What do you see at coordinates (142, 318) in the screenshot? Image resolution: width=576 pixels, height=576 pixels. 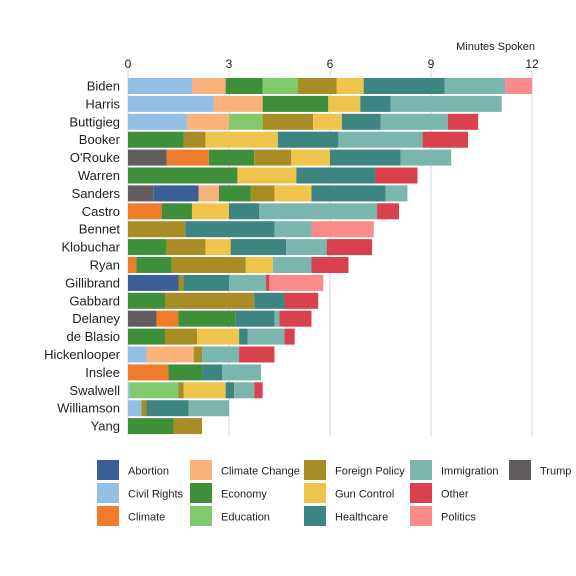 I see `bar-segment-delaney-trump` at bounding box center [142, 318].